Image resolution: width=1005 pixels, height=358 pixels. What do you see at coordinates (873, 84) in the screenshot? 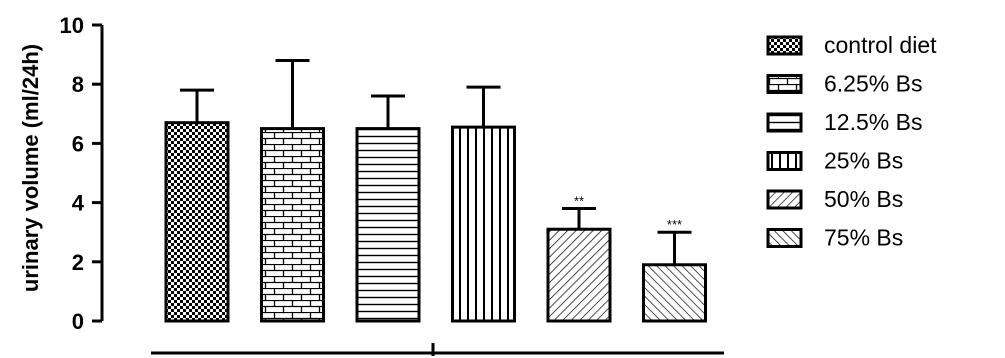
I see `legend-label-2: 6.25% Bs` at bounding box center [873, 84].